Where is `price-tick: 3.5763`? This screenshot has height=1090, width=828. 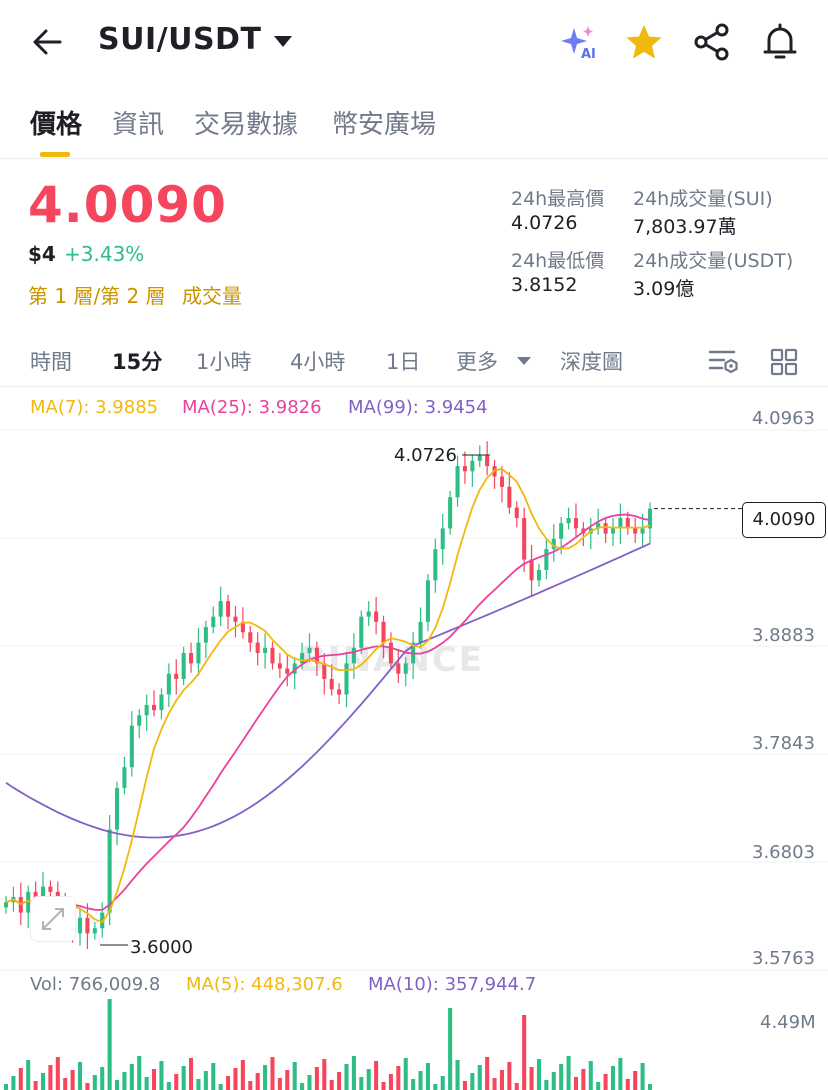 price-tick: 3.5763 is located at coordinates (783, 958).